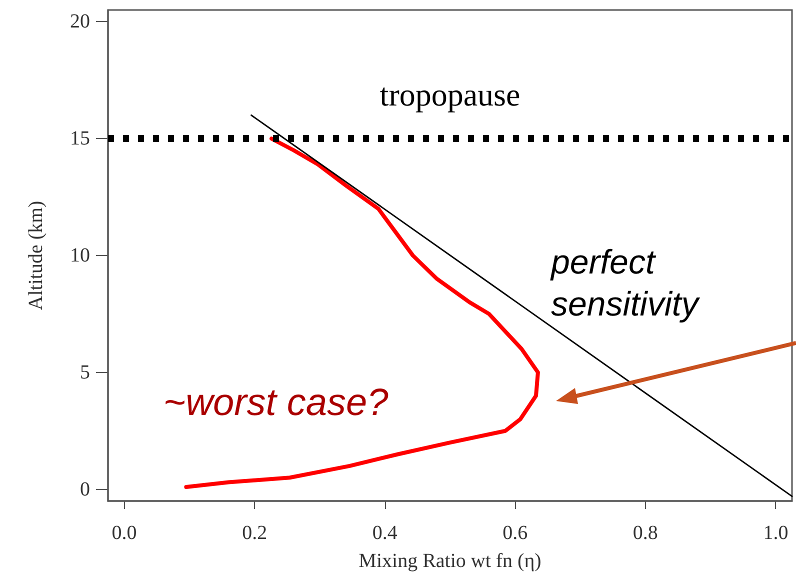 This screenshot has width=796, height=586. I want to click on x-tick-label: 0.8, so click(645, 533).